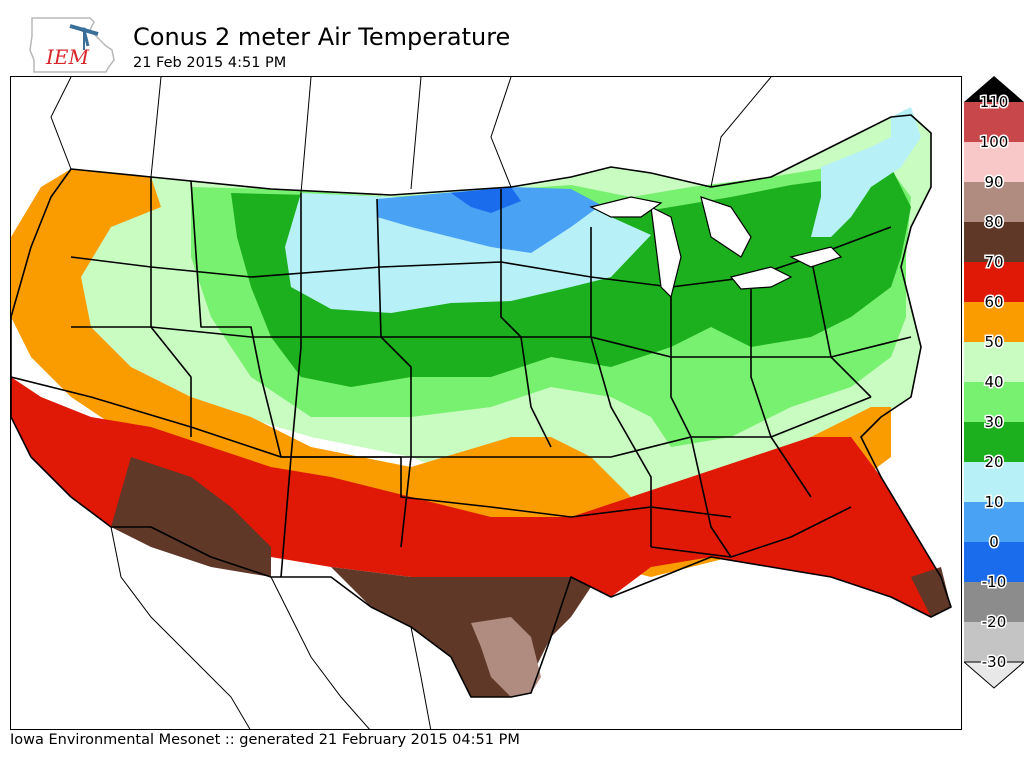 The image size is (1024, 768). I want to click on temperature-legend: 110 100 90 80 70 60 50 40 30 20 10 0 -10 -20 -30, so click(994, 384).